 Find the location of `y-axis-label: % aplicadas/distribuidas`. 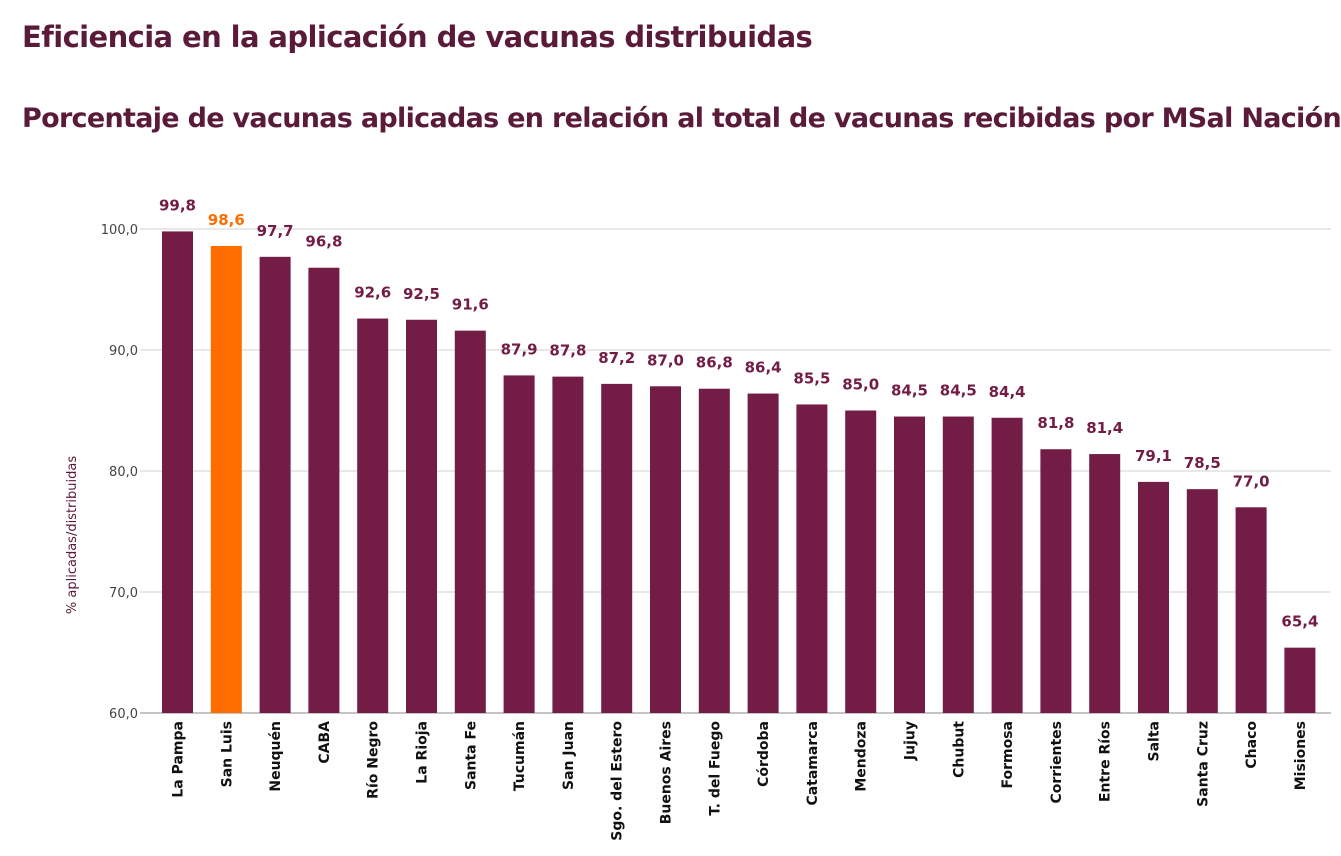

y-axis-label: % aplicadas/distribuidas is located at coordinates (72, 535).